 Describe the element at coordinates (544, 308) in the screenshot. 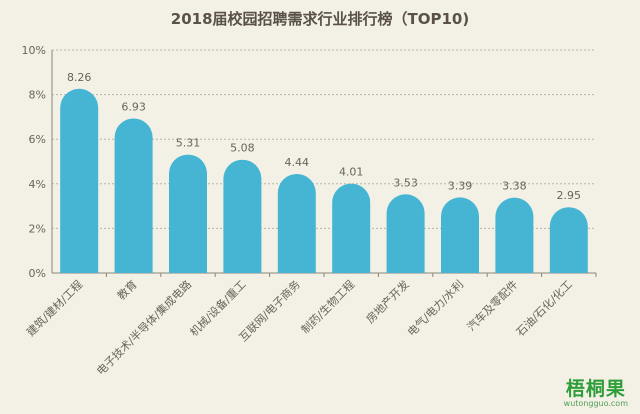

I see `x-tick-label: 石油/石化/化工` at that location.